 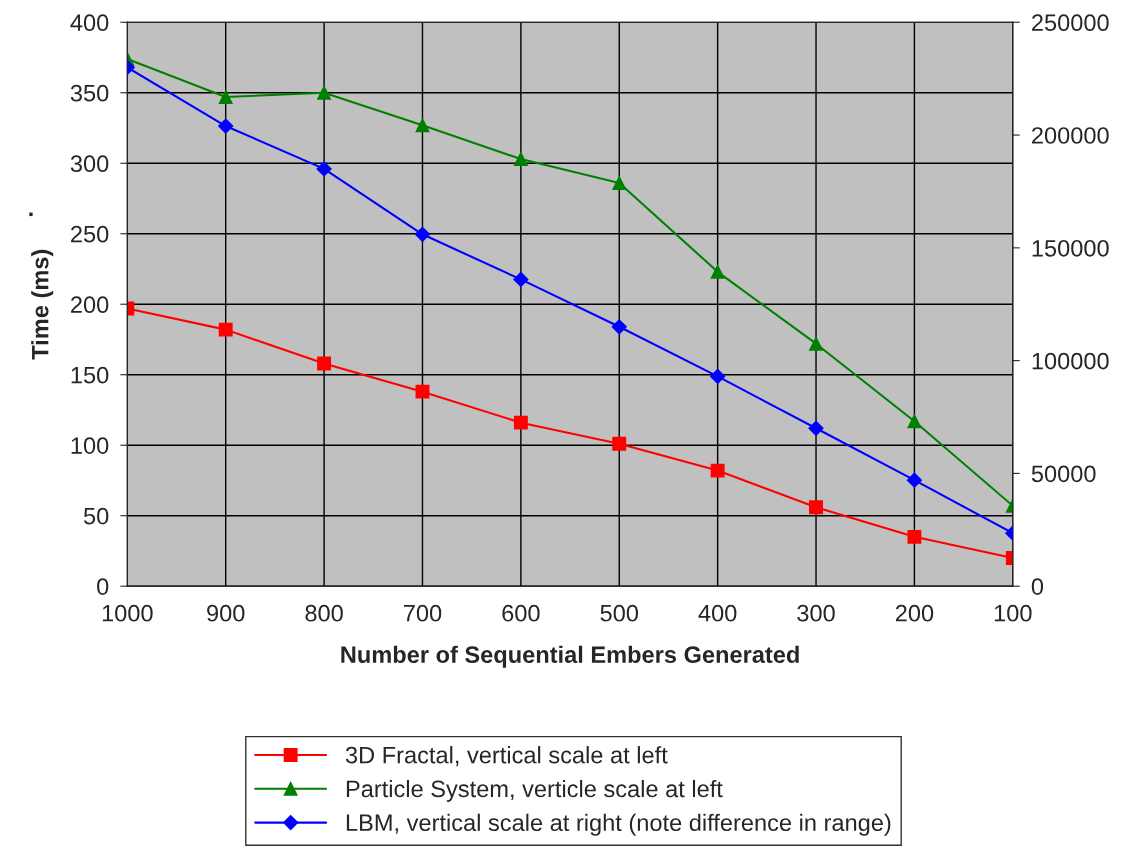 I want to click on x-axis-title: Number of Sequential Embers Generated, so click(x=570, y=656).